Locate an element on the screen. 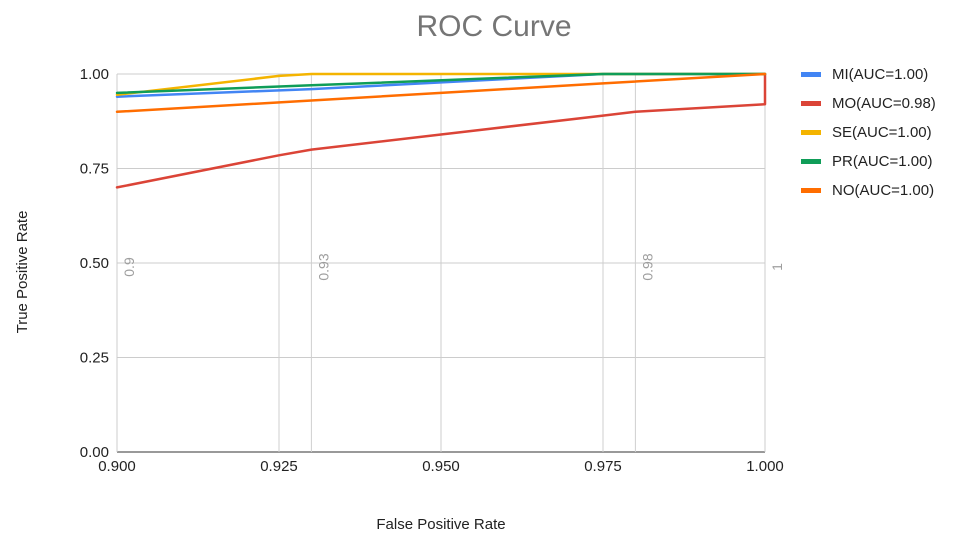 Image resolution: width=974 pixels, height=534 pixels. x-tick-label: 0.900 is located at coordinates (117, 466).